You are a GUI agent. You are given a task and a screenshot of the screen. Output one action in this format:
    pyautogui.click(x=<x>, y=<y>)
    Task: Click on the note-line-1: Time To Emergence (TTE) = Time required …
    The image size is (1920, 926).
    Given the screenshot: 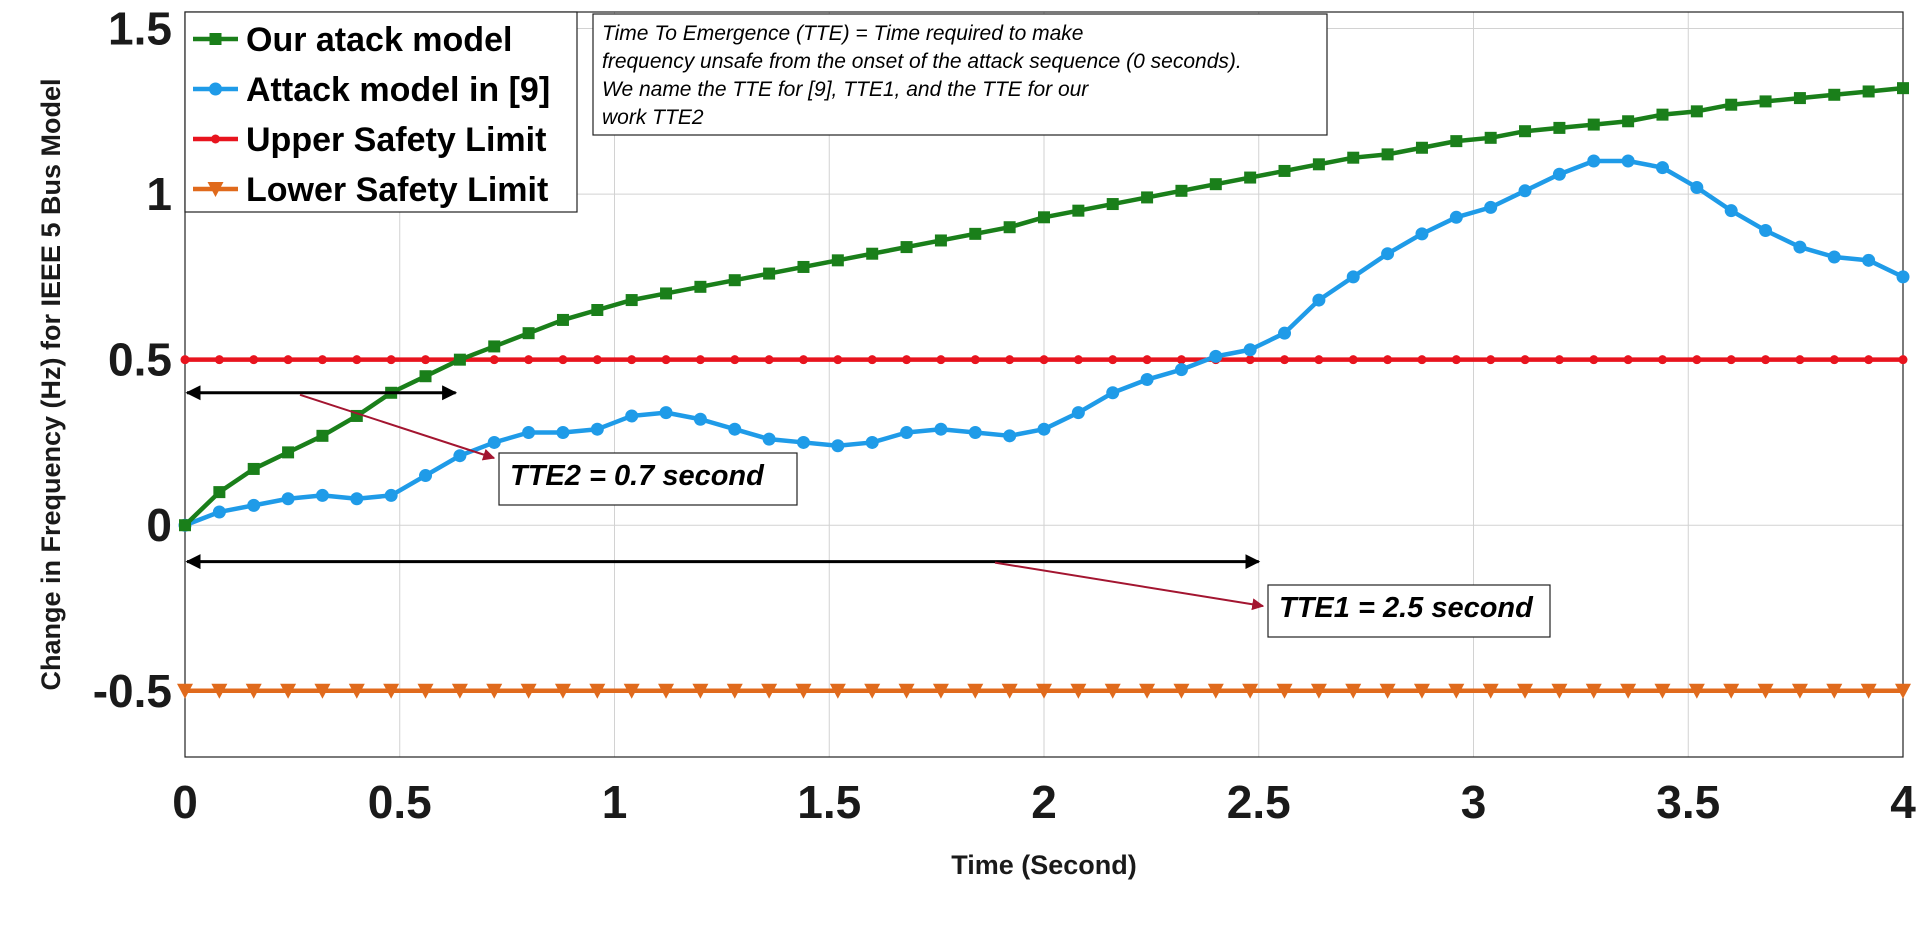 What is the action you would take?
    pyautogui.click(x=842, y=33)
    